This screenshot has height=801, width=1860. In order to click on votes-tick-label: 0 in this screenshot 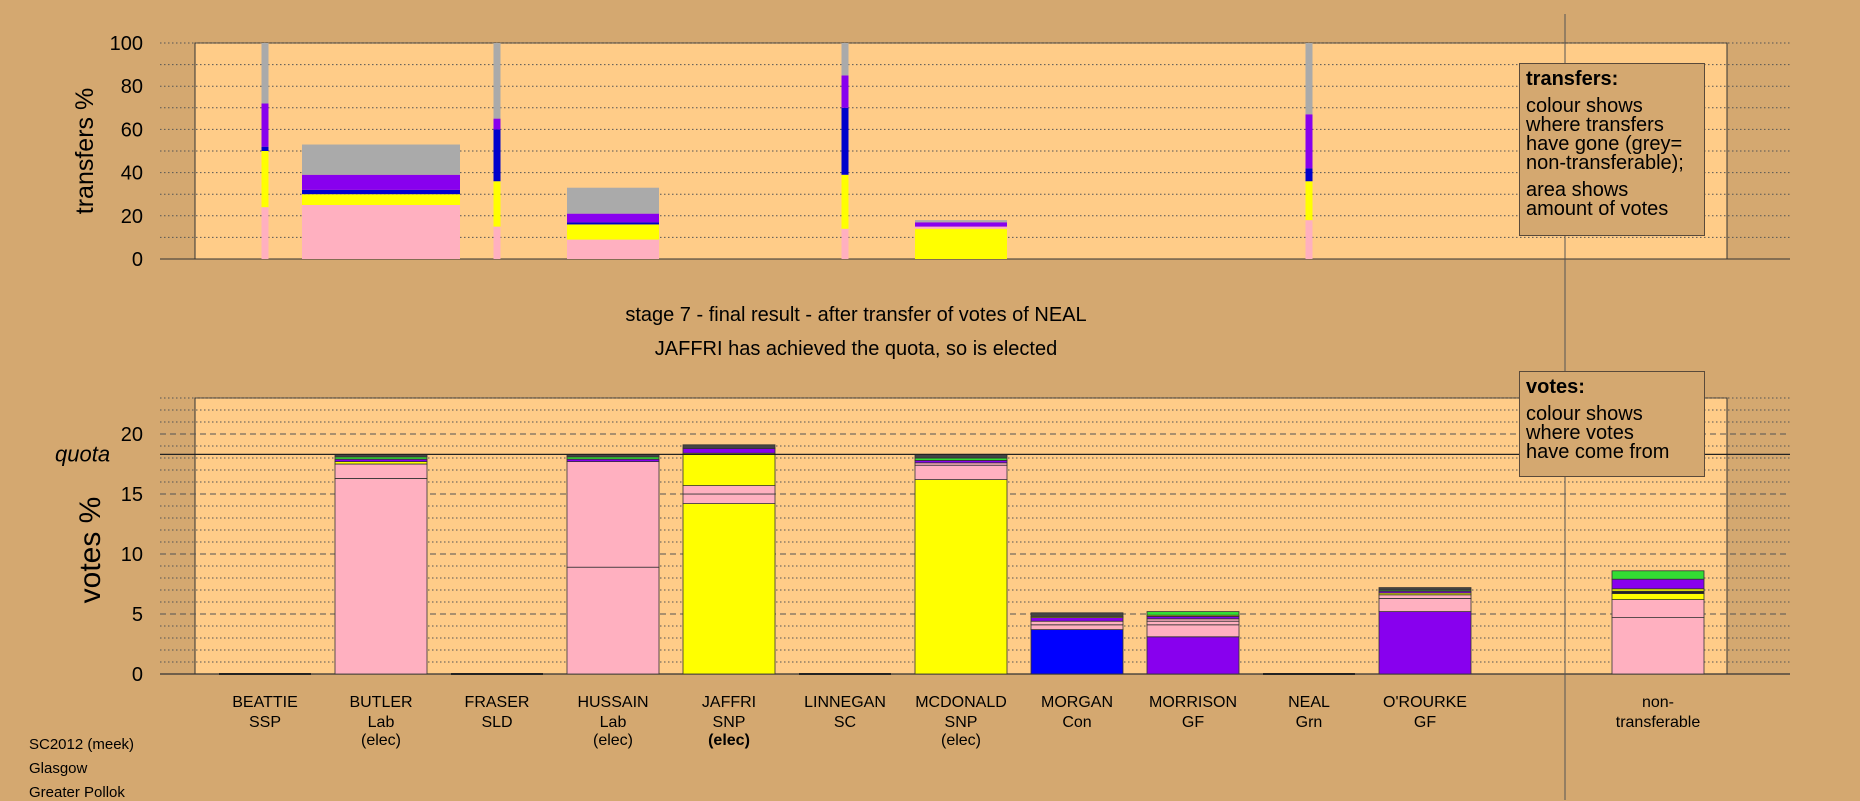, I will do `click(137, 675)`.